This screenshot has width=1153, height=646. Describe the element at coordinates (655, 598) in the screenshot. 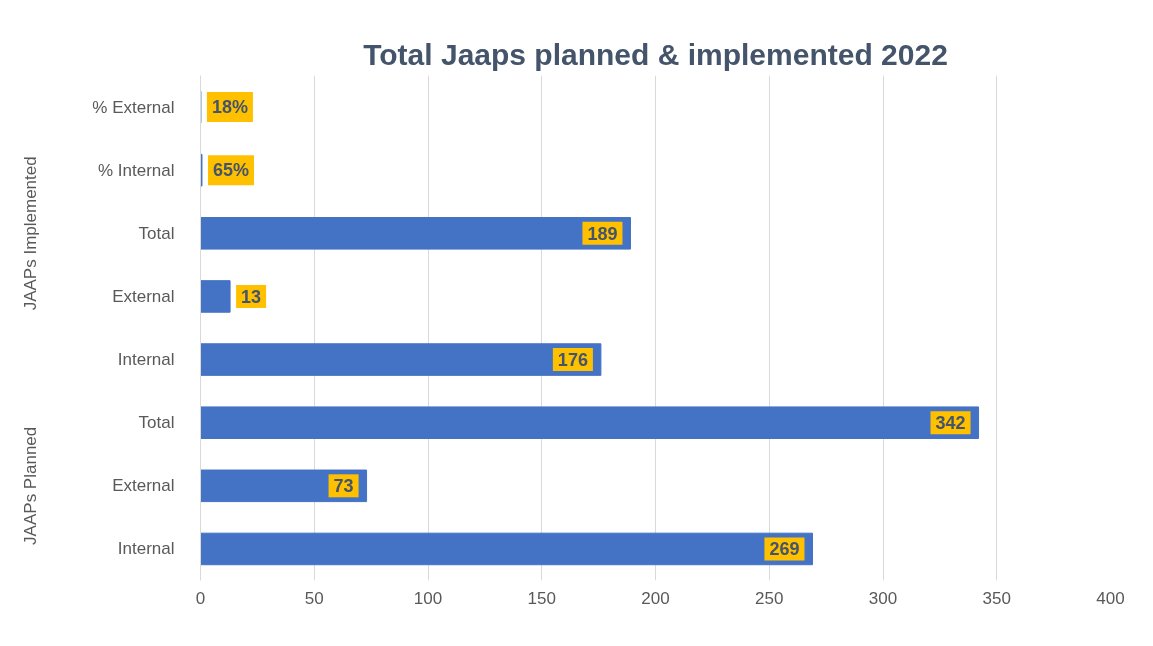

I see `x-tick-label: 200` at that location.